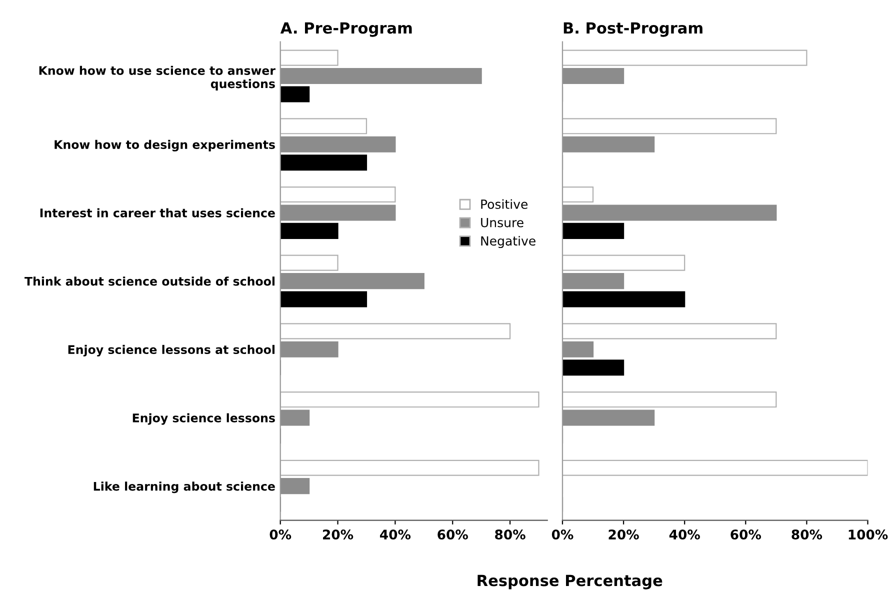 The height and width of the screenshot is (598, 890). What do you see at coordinates (504, 204) in the screenshot?
I see `legend-label: Positive` at bounding box center [504, 204].